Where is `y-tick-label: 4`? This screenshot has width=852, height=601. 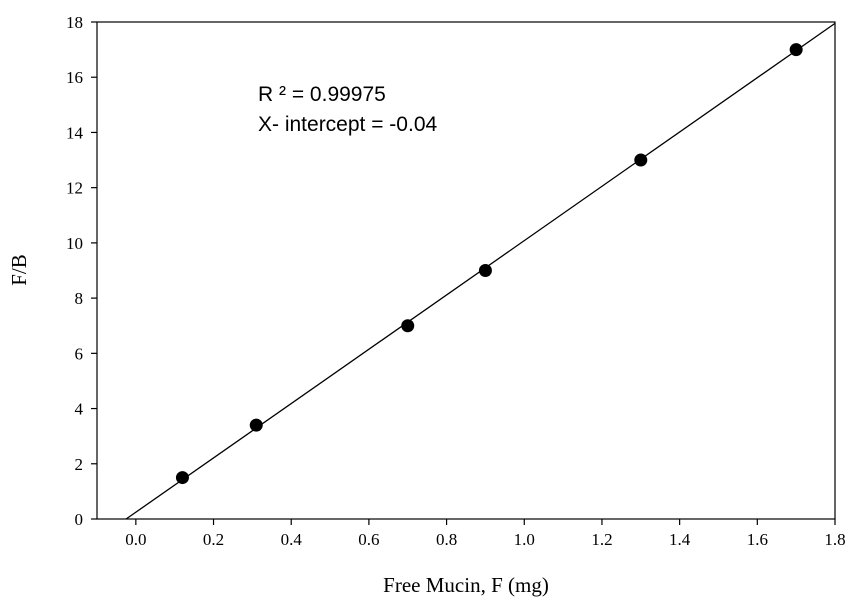
y-tick-label: 4 is located at coordinates (79, 409).